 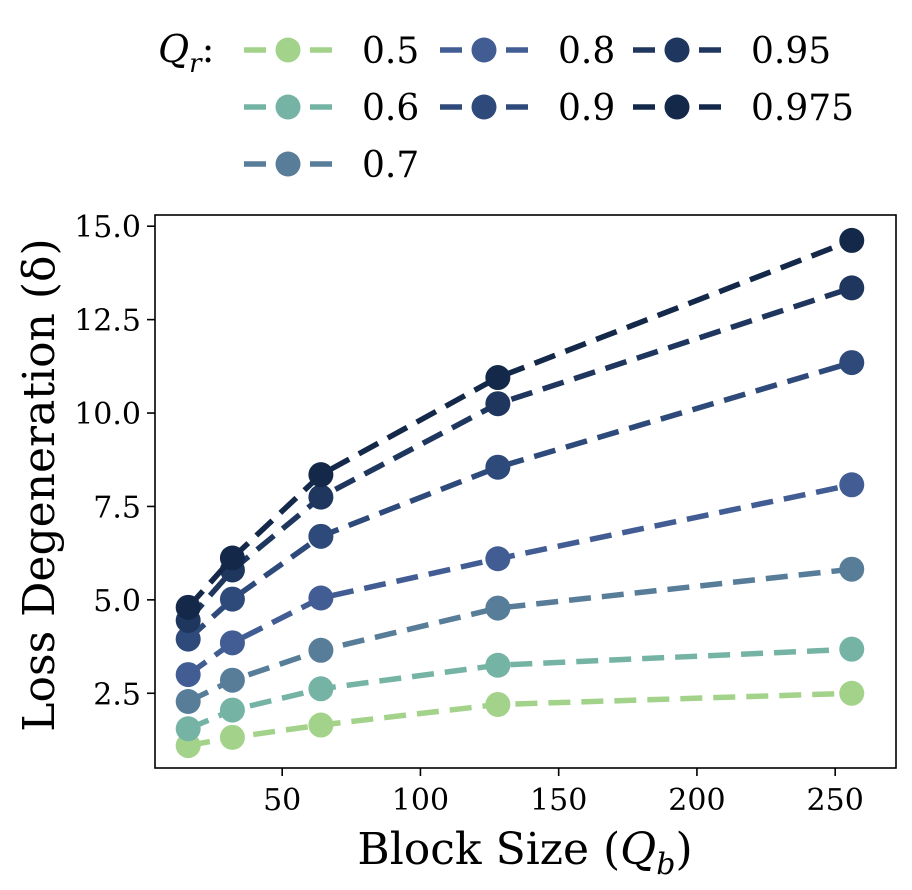 What do you see at coordinates (390, 51) in the screenshot?
I see `legend-label: 0.5` at bounding box center [390, 51].